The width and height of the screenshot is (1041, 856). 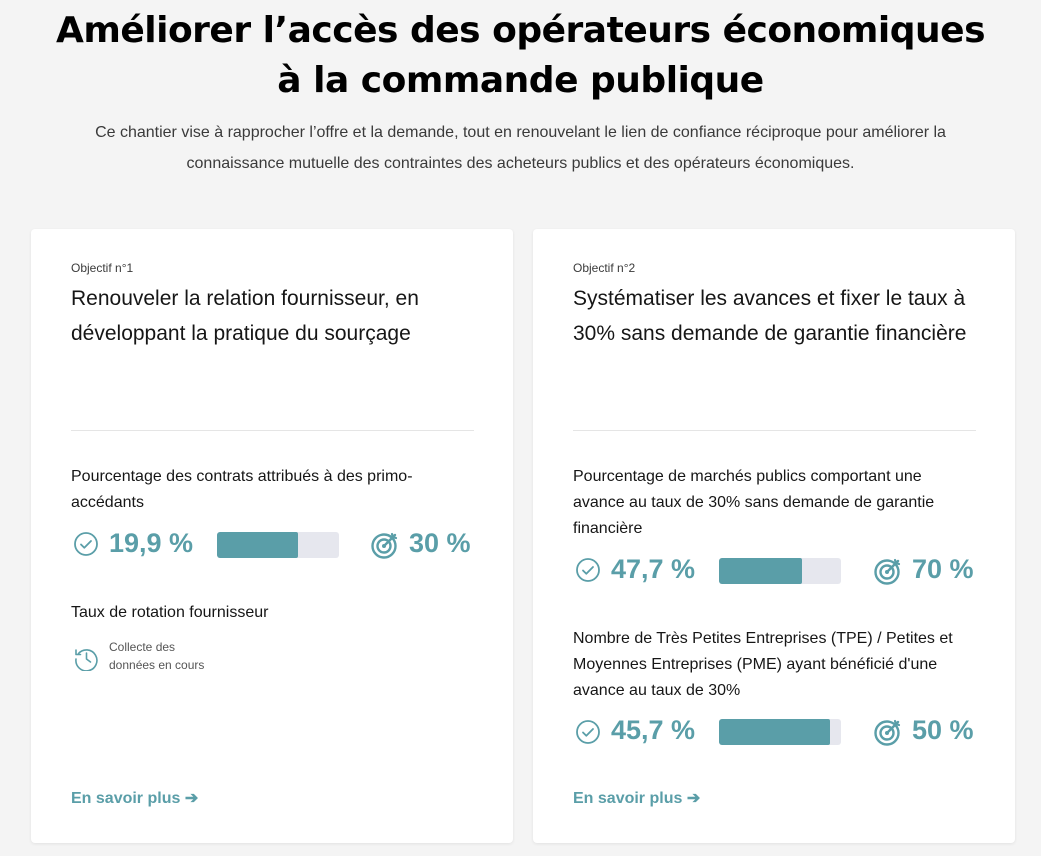 What do you see at coordinates (604, 268) in the screenshot?
I see `objective-label: Objectif n°2` at bounding box center [604, 268].